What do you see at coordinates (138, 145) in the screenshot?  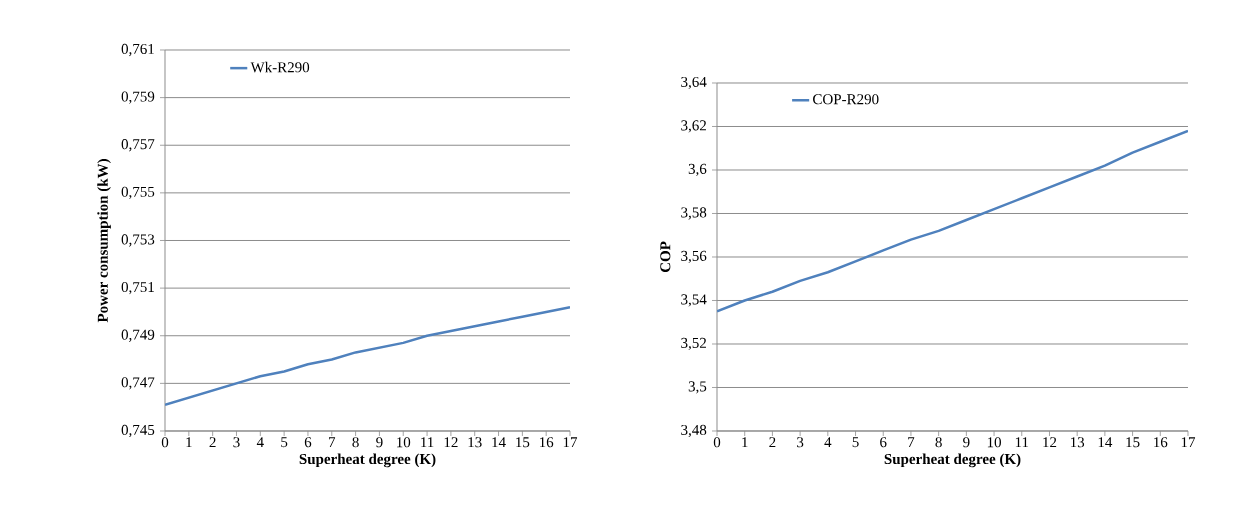 I see `y-tick-label: 0,757` at bounding box center [138, 145].